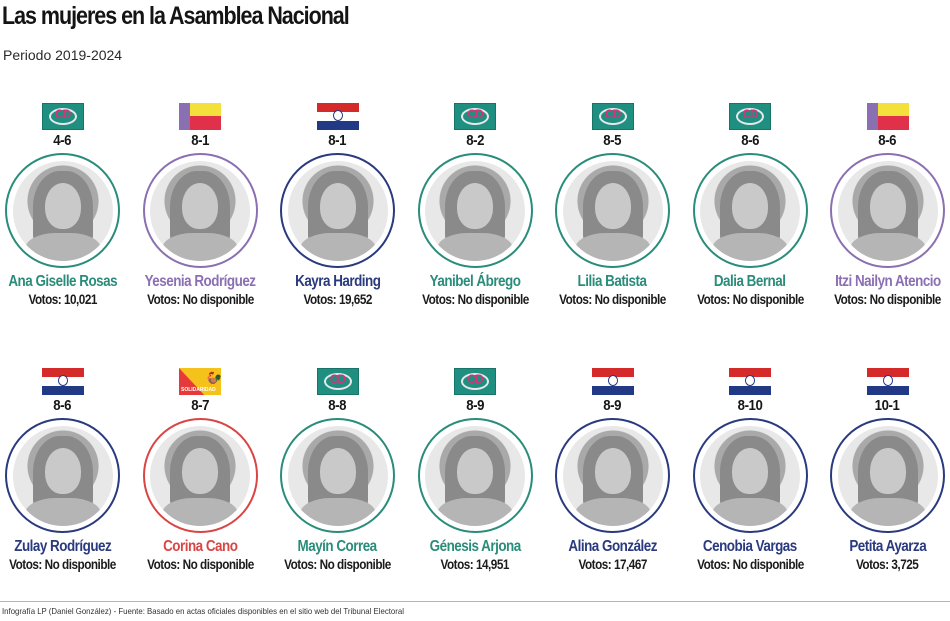 Image resolution: width=950 pixels, height=621 pixels. I want to click on deputy-name: Ana Giselle Rosas, so click(62, 281).